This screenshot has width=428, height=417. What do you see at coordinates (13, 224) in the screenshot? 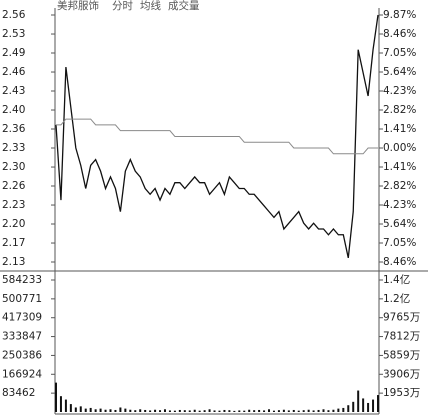
I see `y-tick-label: 2.20` at bounding box center [13, 224].